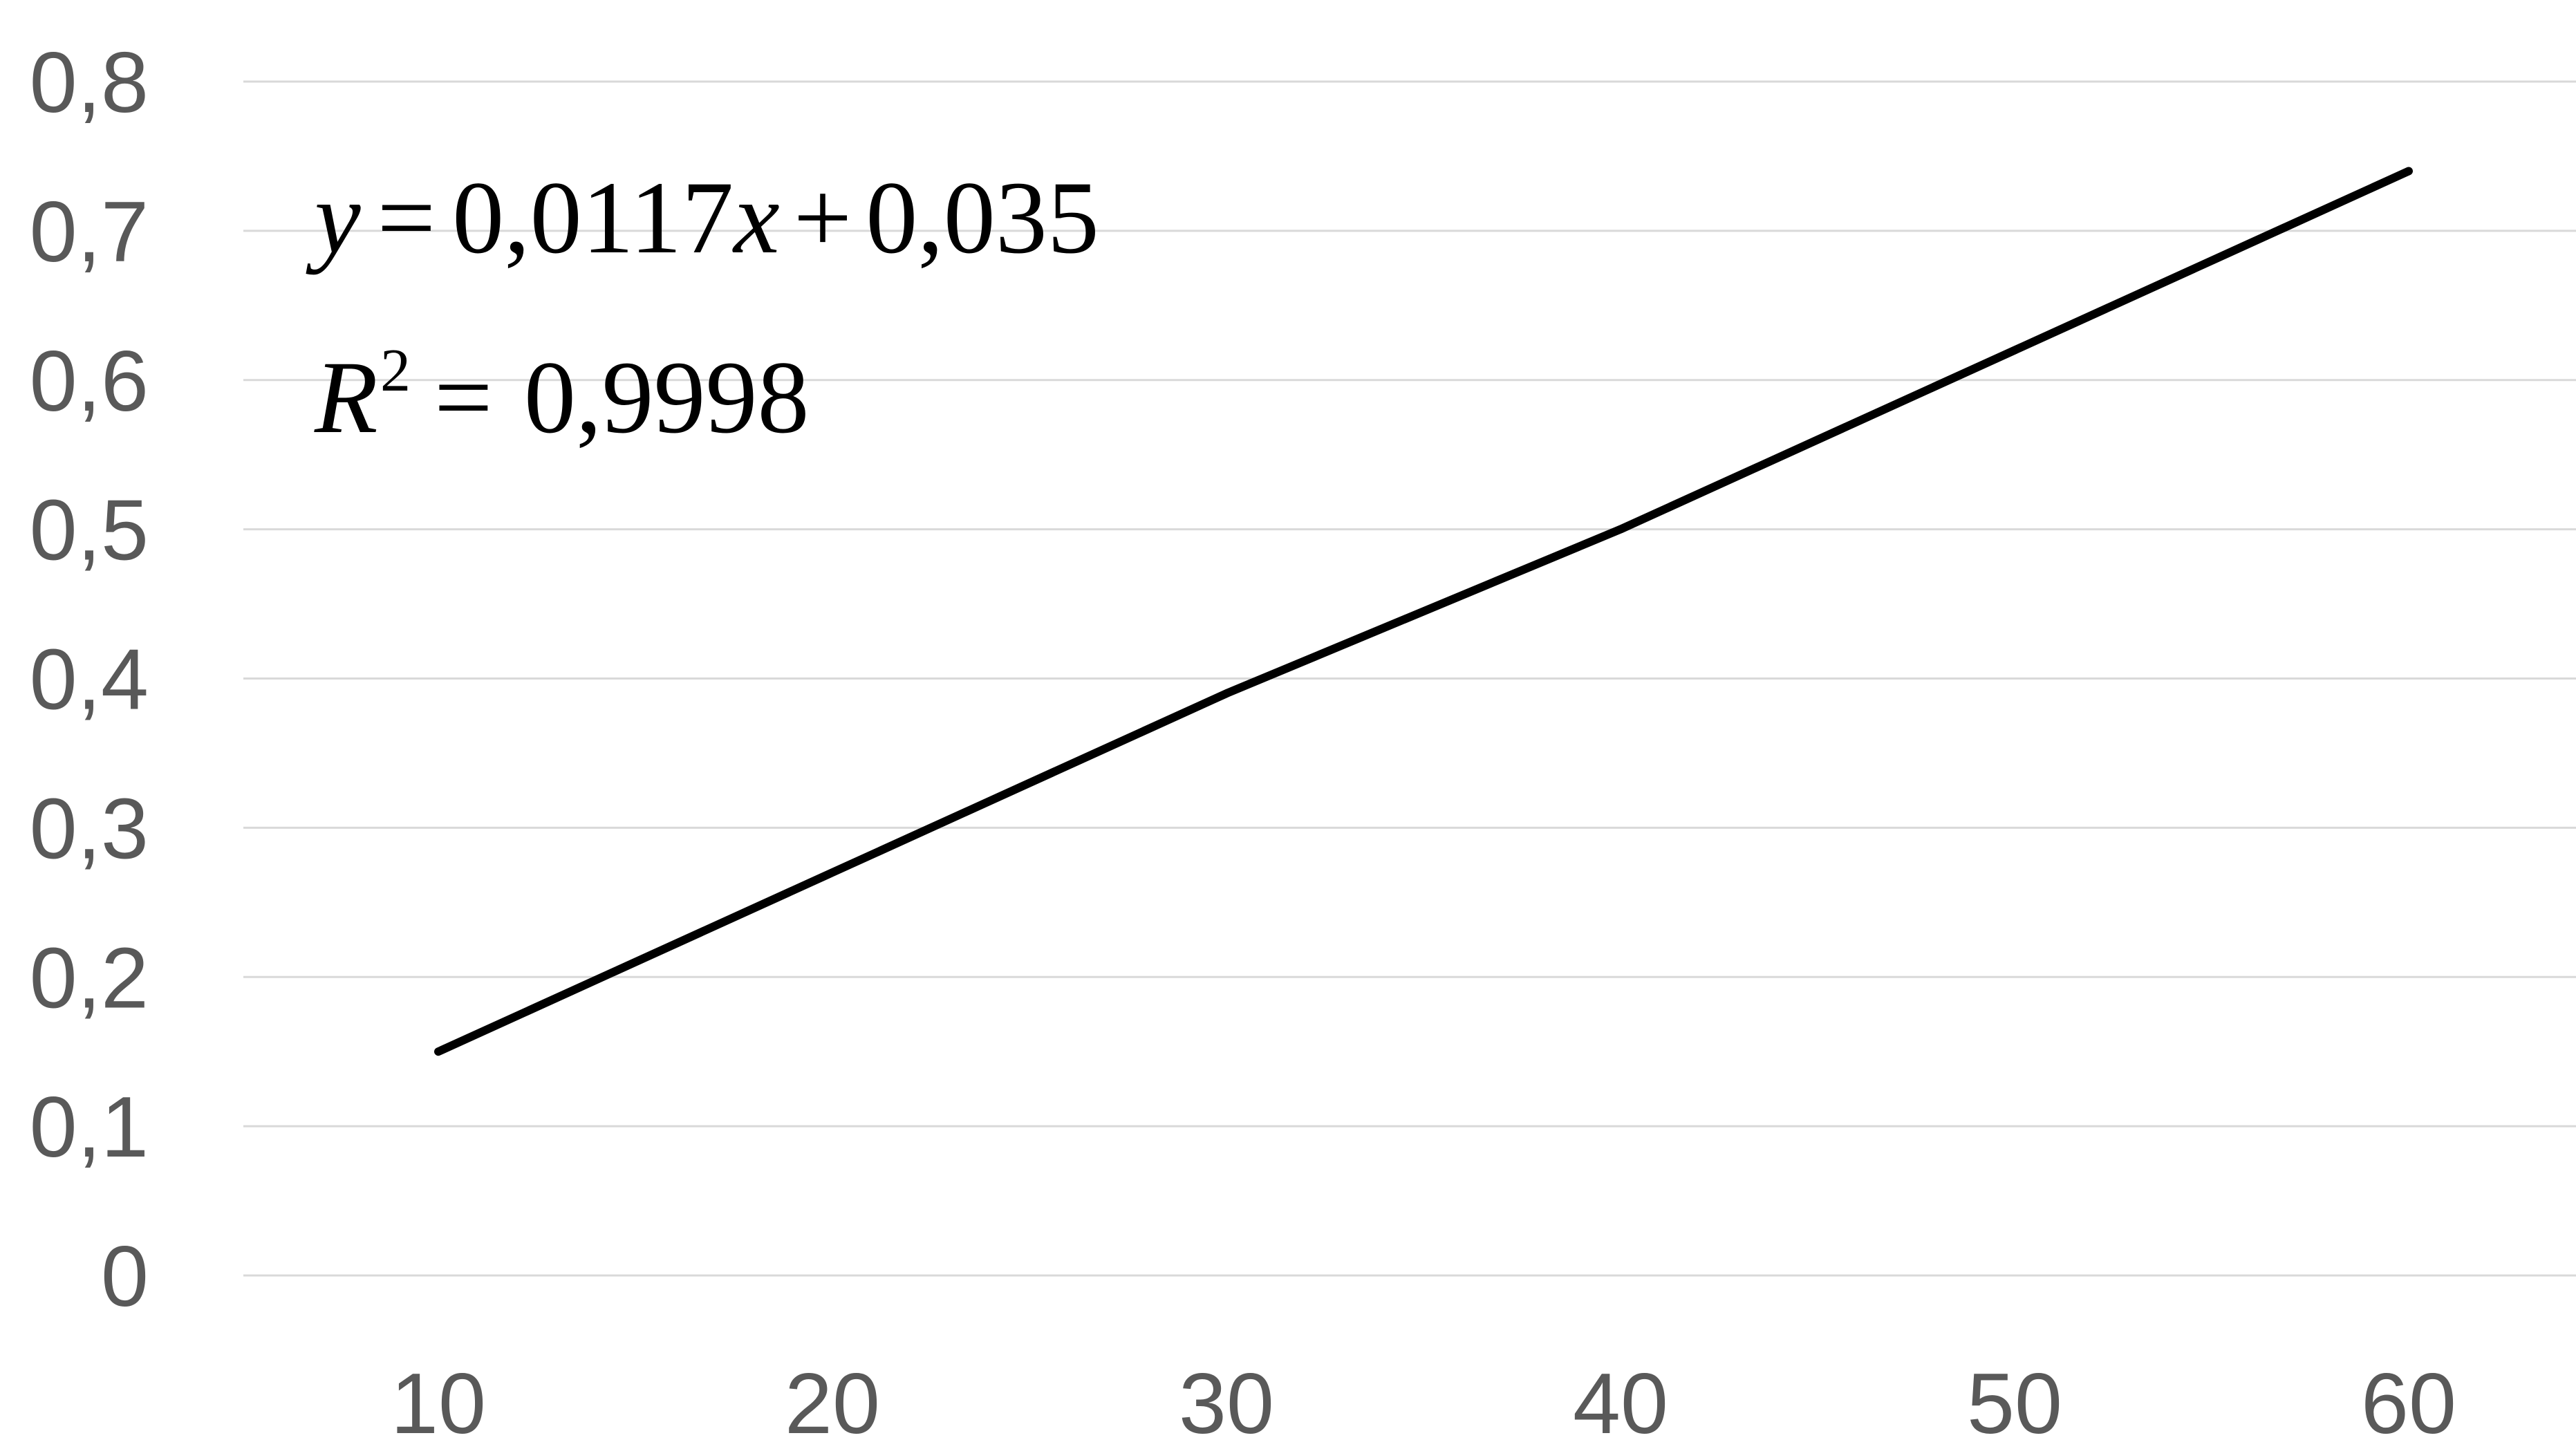 The height and width of the screenshot is (1440, 2576). Describe the element at coordinates (832, 1398) in the screenshot. I see `x-tick-label: 20` at that location.